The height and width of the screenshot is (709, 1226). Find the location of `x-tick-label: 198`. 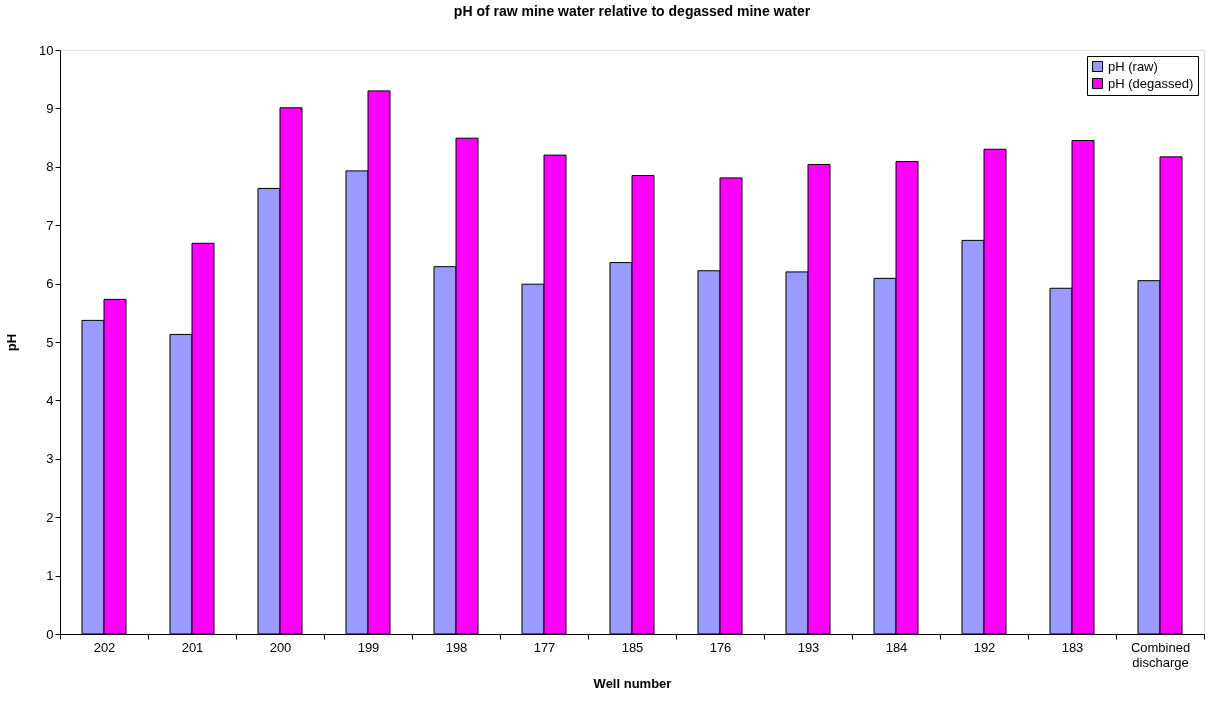

x-tick-label: 198 is located at coordinates (456, 647).